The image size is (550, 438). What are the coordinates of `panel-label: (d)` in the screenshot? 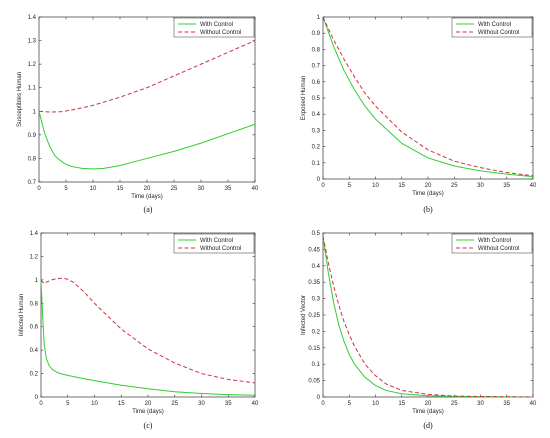 It's located at (428, 425).